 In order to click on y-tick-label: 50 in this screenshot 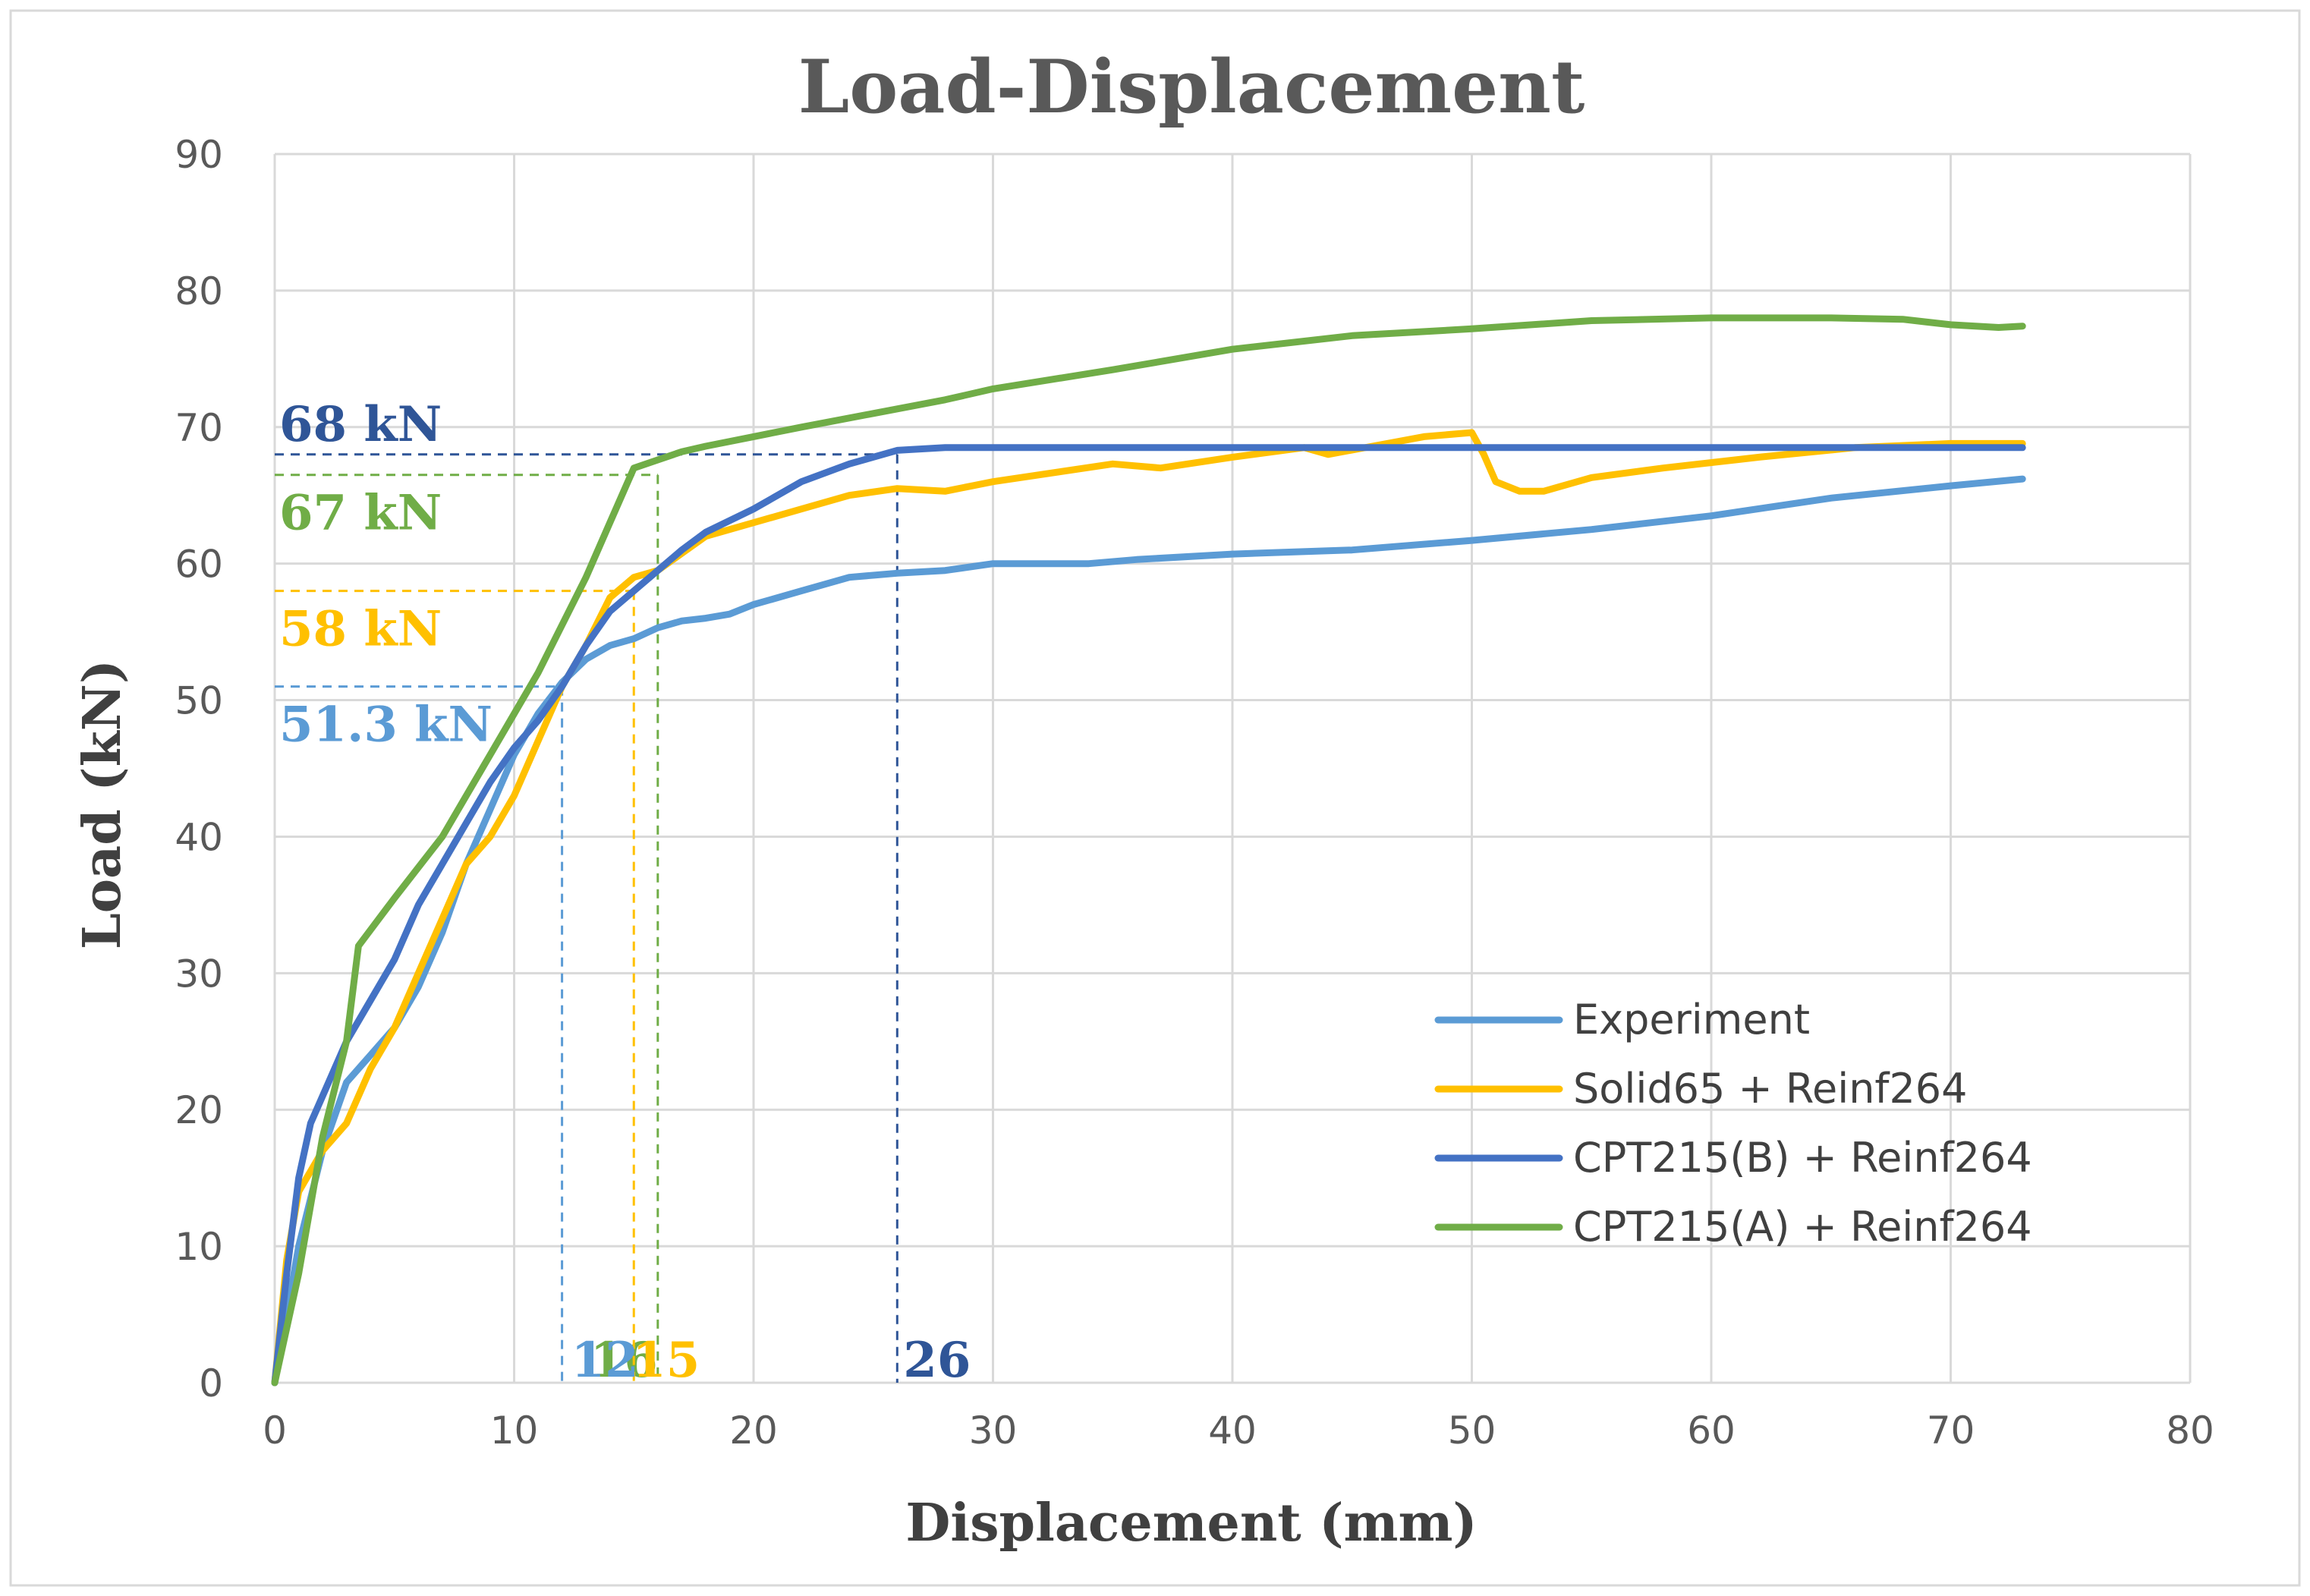, I will do `click(199, 701)`.